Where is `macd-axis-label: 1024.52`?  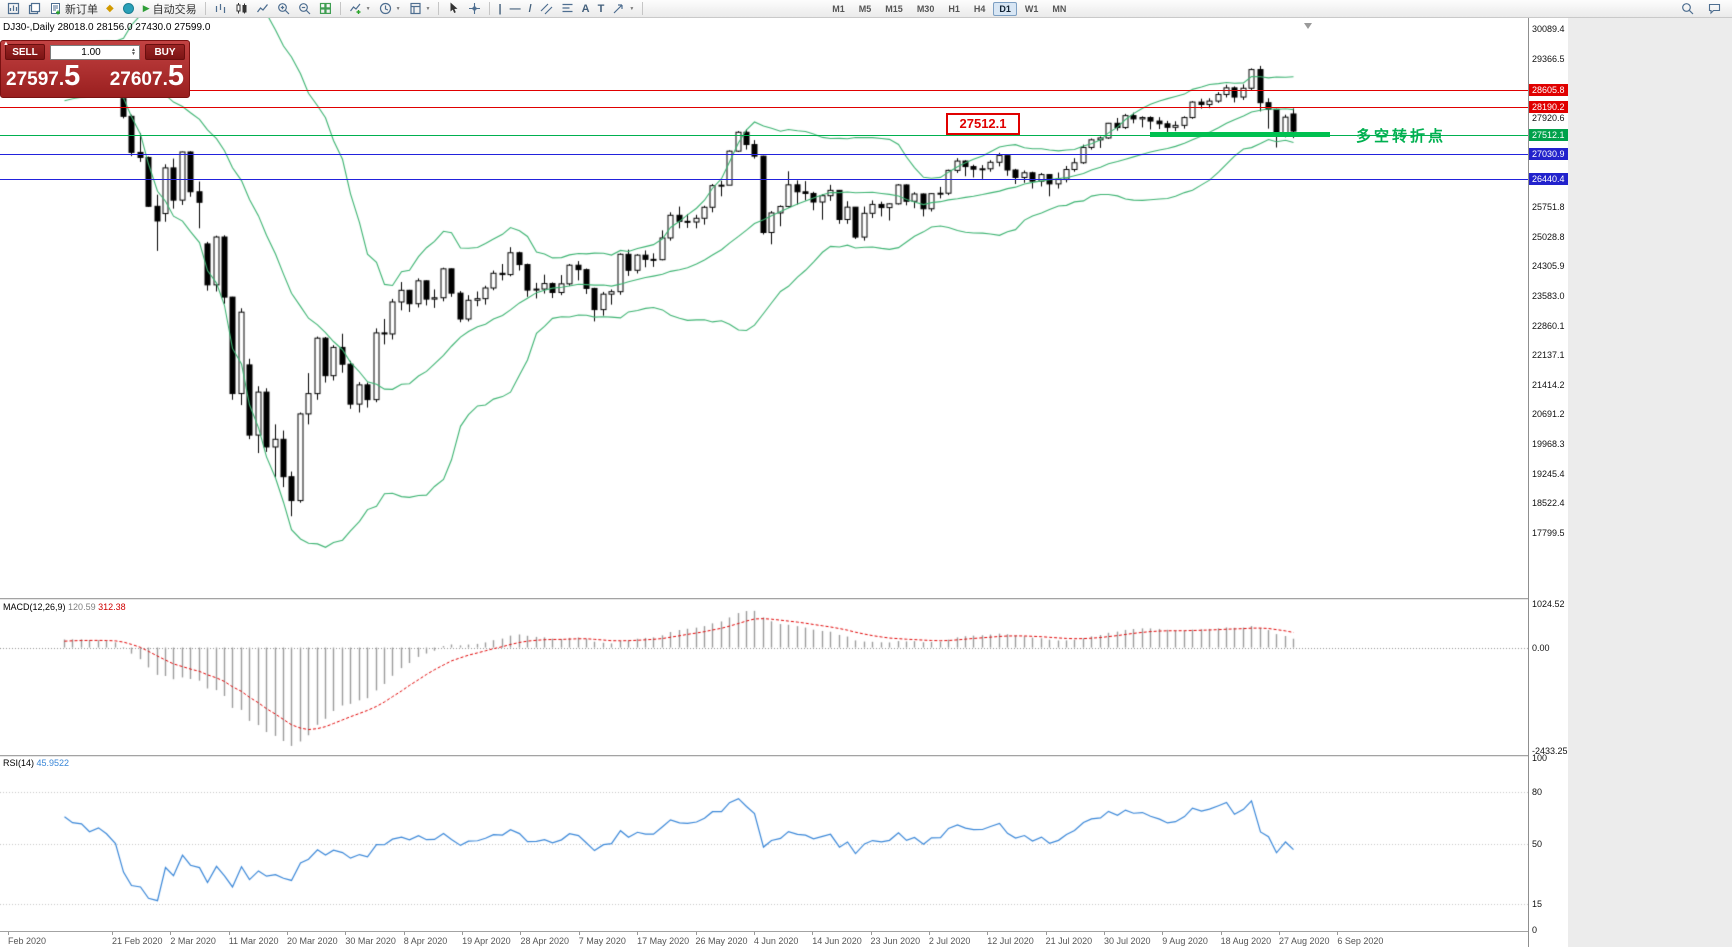 macd-axis-label: 1024.52 is located at coordinates (1548, 604).